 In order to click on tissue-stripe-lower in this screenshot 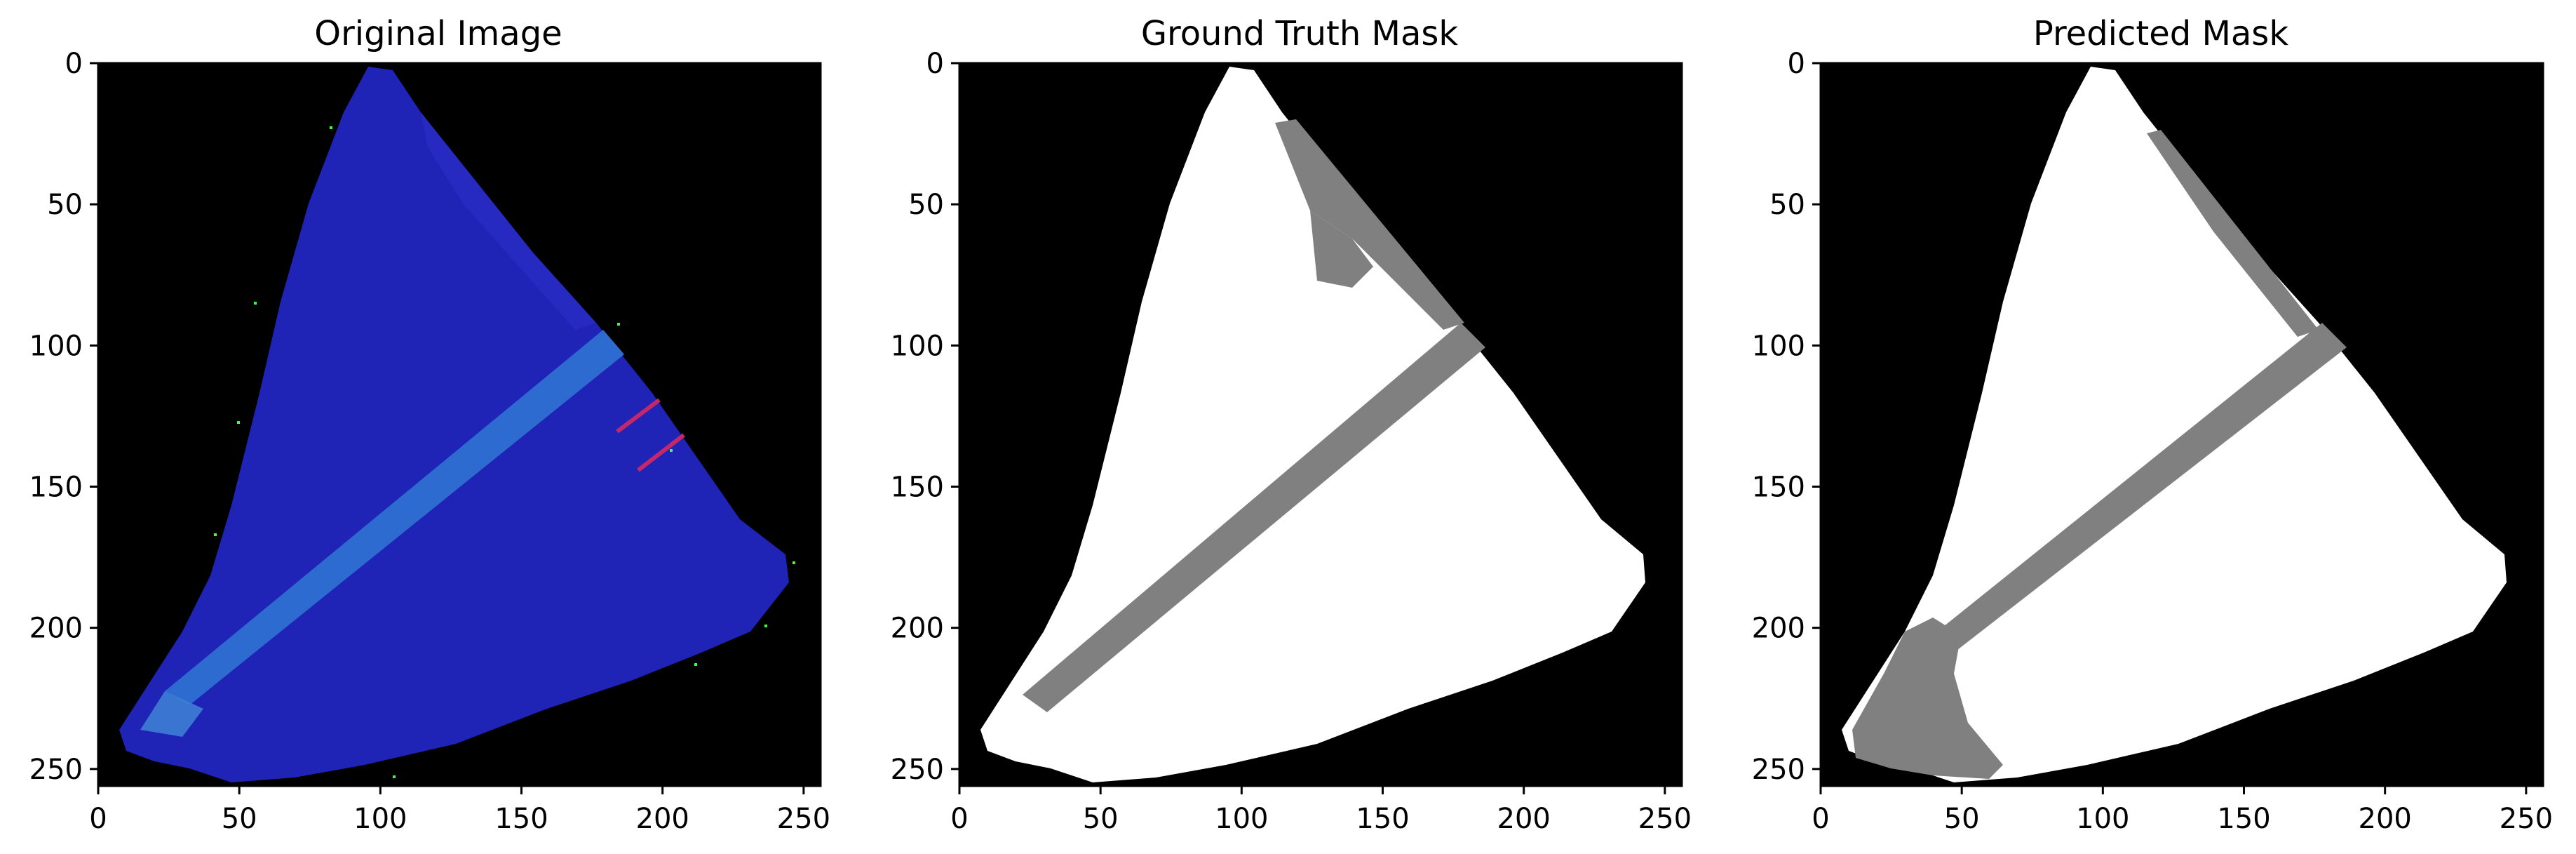, I will do `click(171, 714)`.